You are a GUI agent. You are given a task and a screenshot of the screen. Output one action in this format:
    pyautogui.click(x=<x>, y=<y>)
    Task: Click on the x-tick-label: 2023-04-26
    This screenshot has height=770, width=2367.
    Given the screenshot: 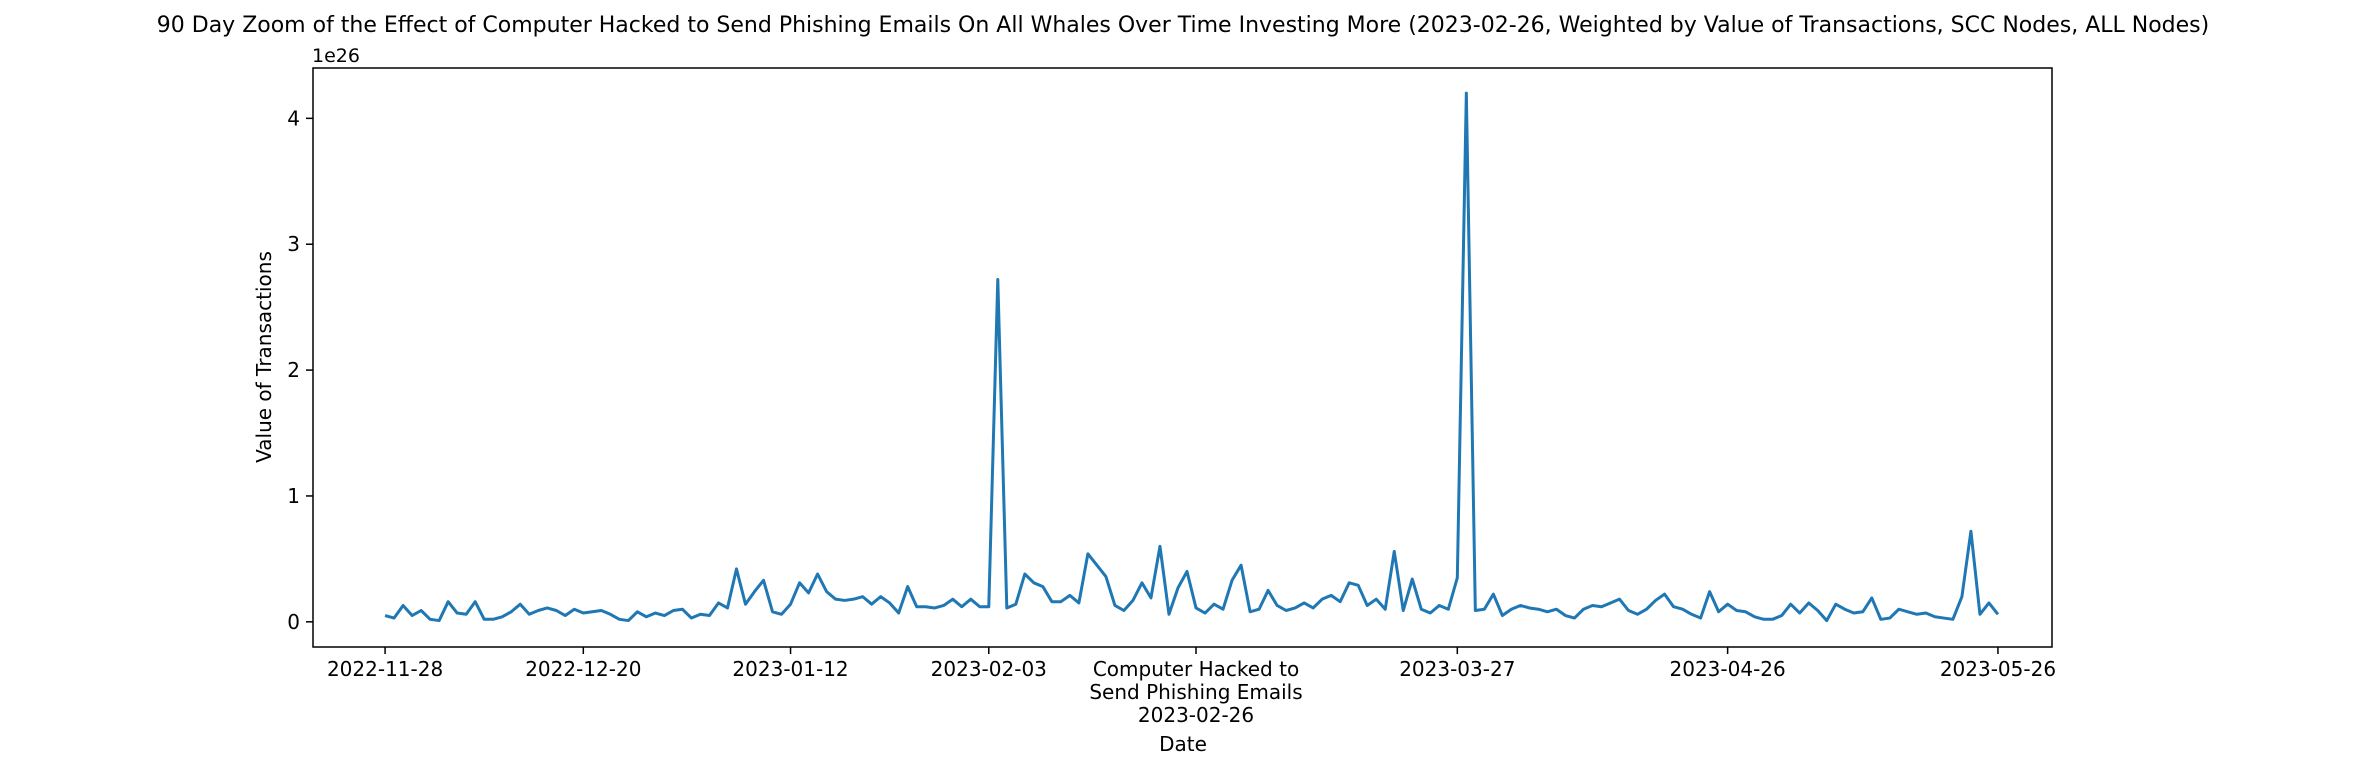 What is the action you would take?
    pyautogui.click(x=1728, y=669)
    